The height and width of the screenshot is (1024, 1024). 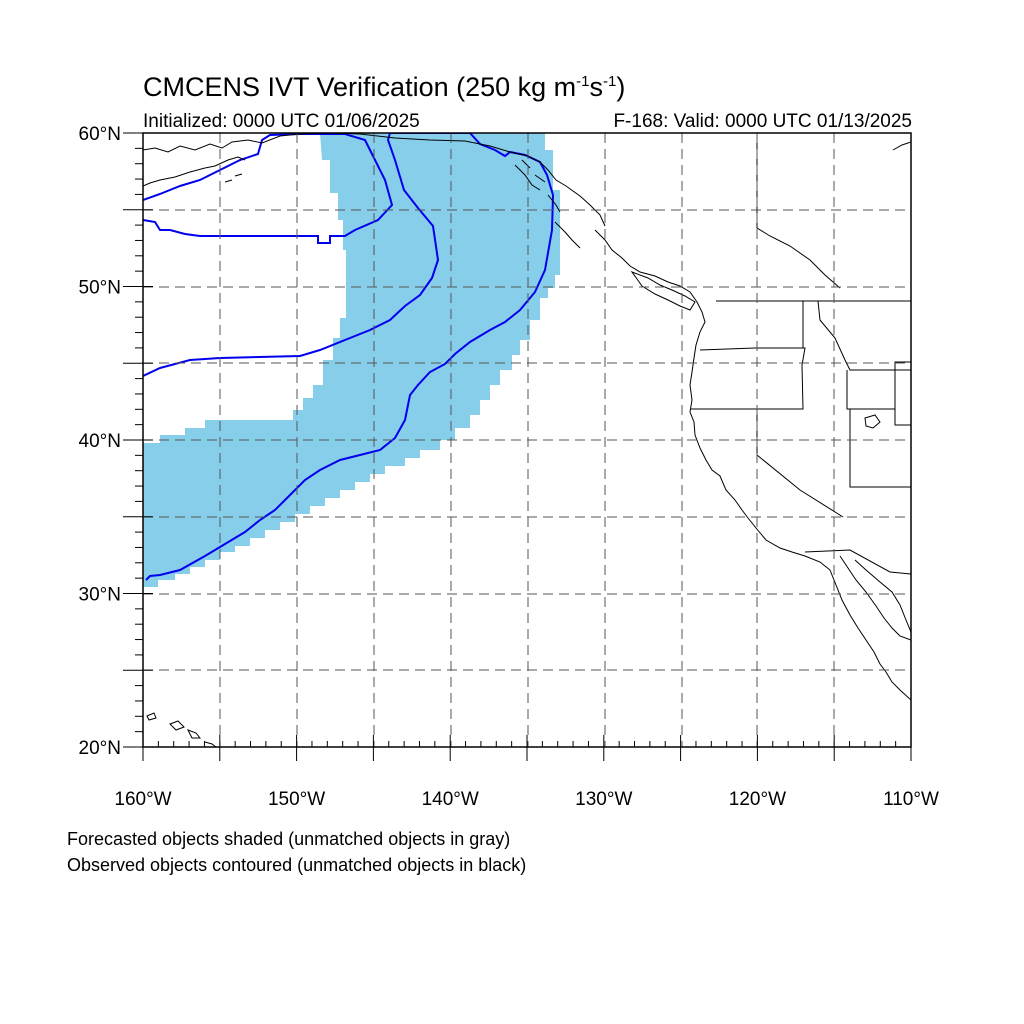 I want to click on gulf-california-coast, so click(x=875, y=598).